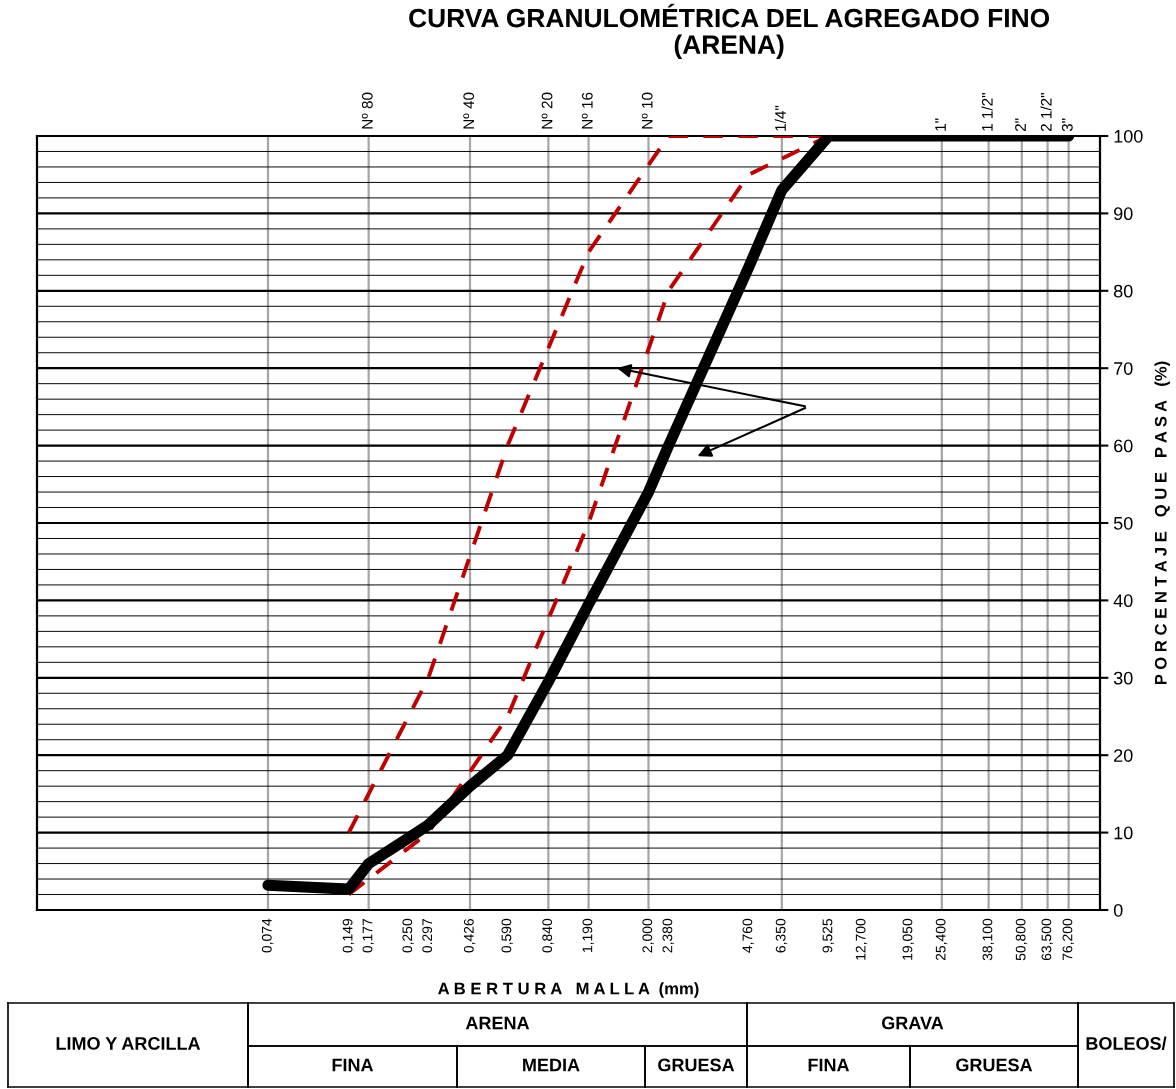 The height and width of the screenshot is (1089, 1176). I want to click on text: LIMO Y ARCILLA, so click(128, 1043).